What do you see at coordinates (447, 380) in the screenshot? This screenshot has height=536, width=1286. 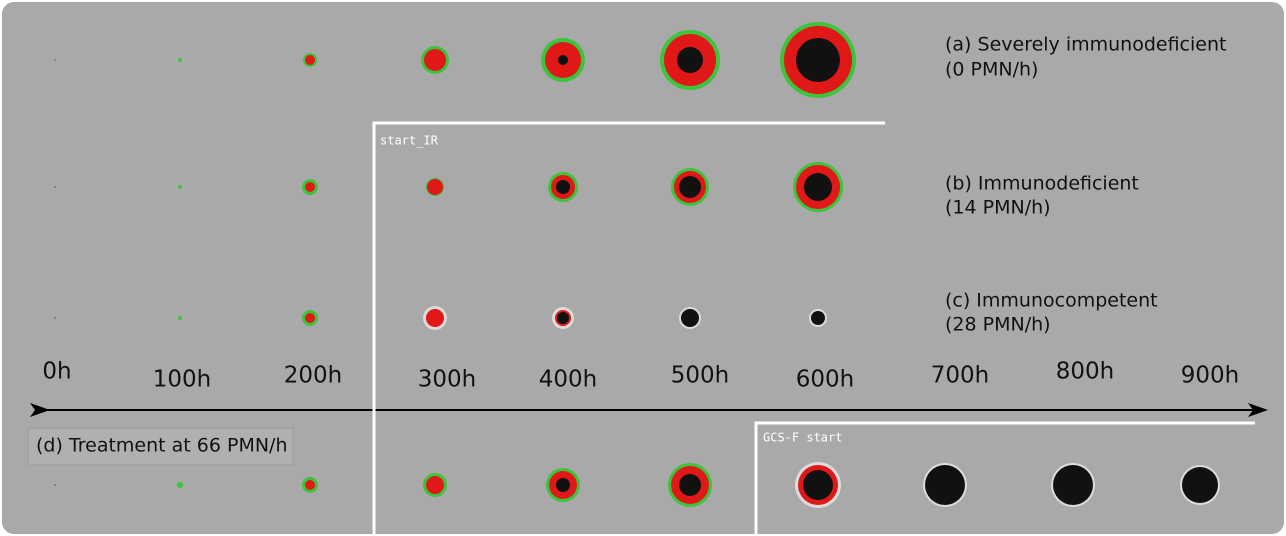 I see `time-label: 300h` at bounding box center [447, 380].